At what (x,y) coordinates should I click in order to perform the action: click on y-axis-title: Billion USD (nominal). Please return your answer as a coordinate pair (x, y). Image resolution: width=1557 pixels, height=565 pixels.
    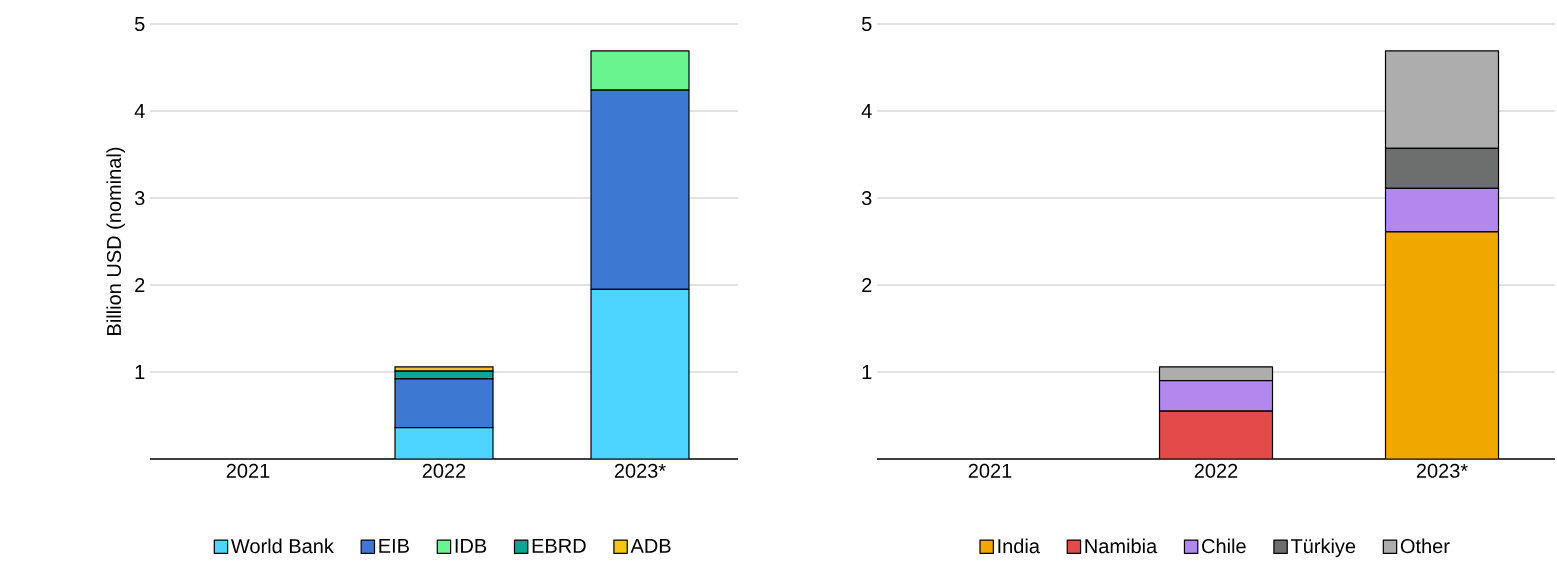
    Looking at the image, I should click on (116, 241).